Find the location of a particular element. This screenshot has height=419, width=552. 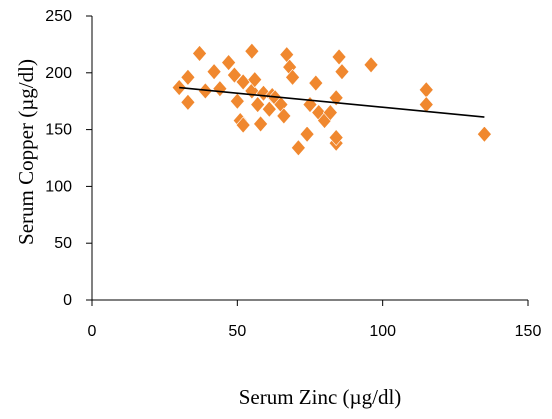

x-tick-label: 150 is located at coordinates (528, 331).